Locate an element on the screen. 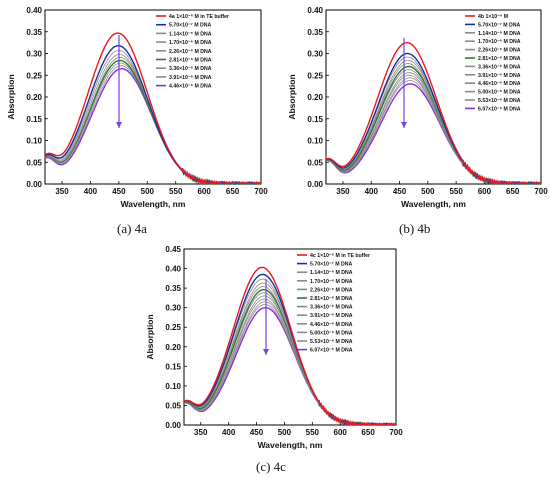 The height and width of the screenshot is (484, 550). legend-label: 4a 1×10⁻⁶ M in TE buffer is located at coordinates (199, 17).